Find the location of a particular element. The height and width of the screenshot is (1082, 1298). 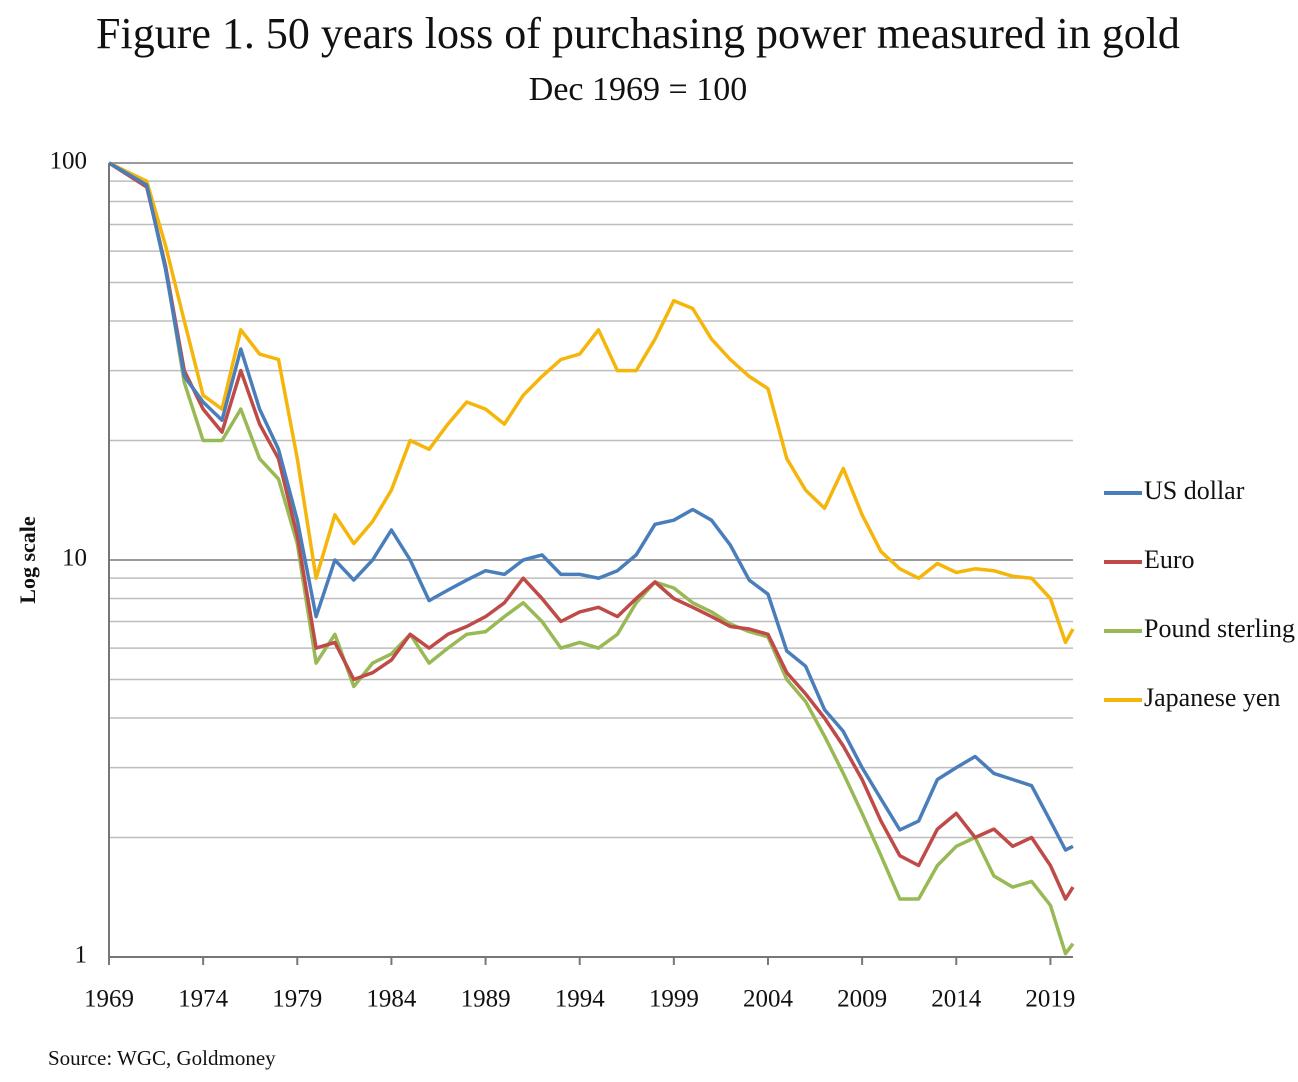

x-tick-label: 2014 is located at coordinates (956, 999).